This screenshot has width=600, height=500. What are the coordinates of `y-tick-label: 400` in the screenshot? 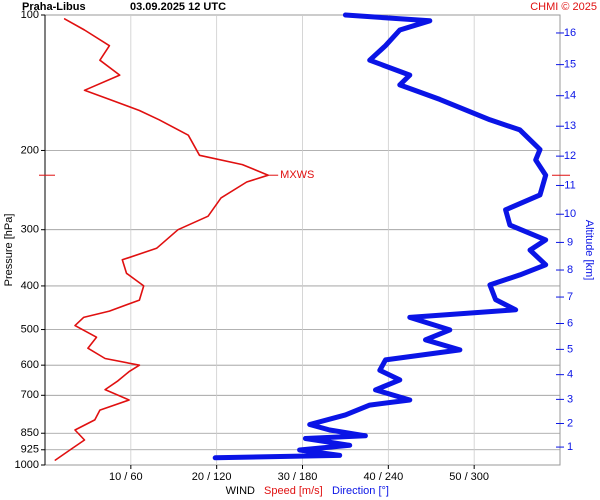 It's located at (30, 286).